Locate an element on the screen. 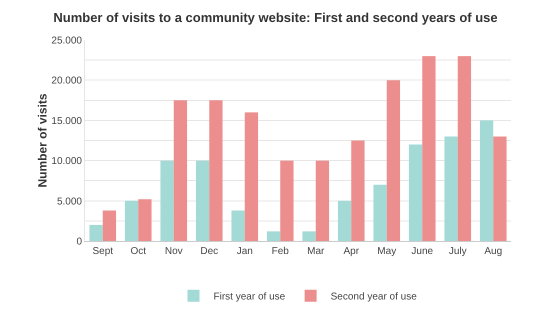 This screenshot has height=322, width=551. x-tick-label: Oct is located at coordinates (138, 251).